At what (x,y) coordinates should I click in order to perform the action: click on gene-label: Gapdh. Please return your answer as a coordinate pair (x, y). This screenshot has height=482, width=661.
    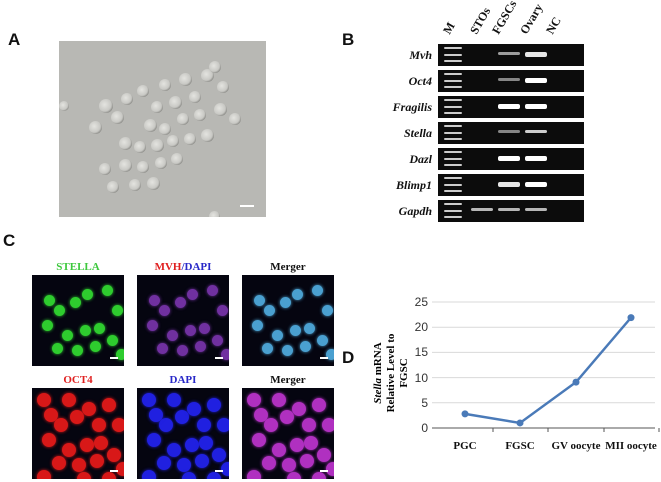
    Looking at the image, I should click on (415, 211).